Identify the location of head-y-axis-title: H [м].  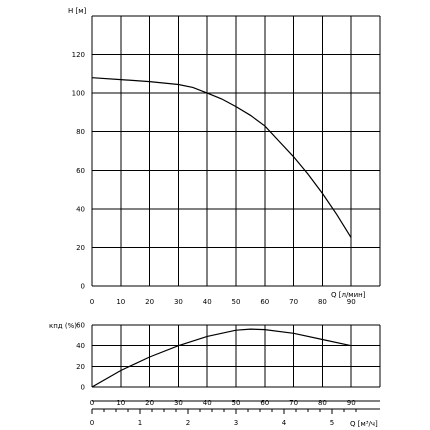
(77, 11).